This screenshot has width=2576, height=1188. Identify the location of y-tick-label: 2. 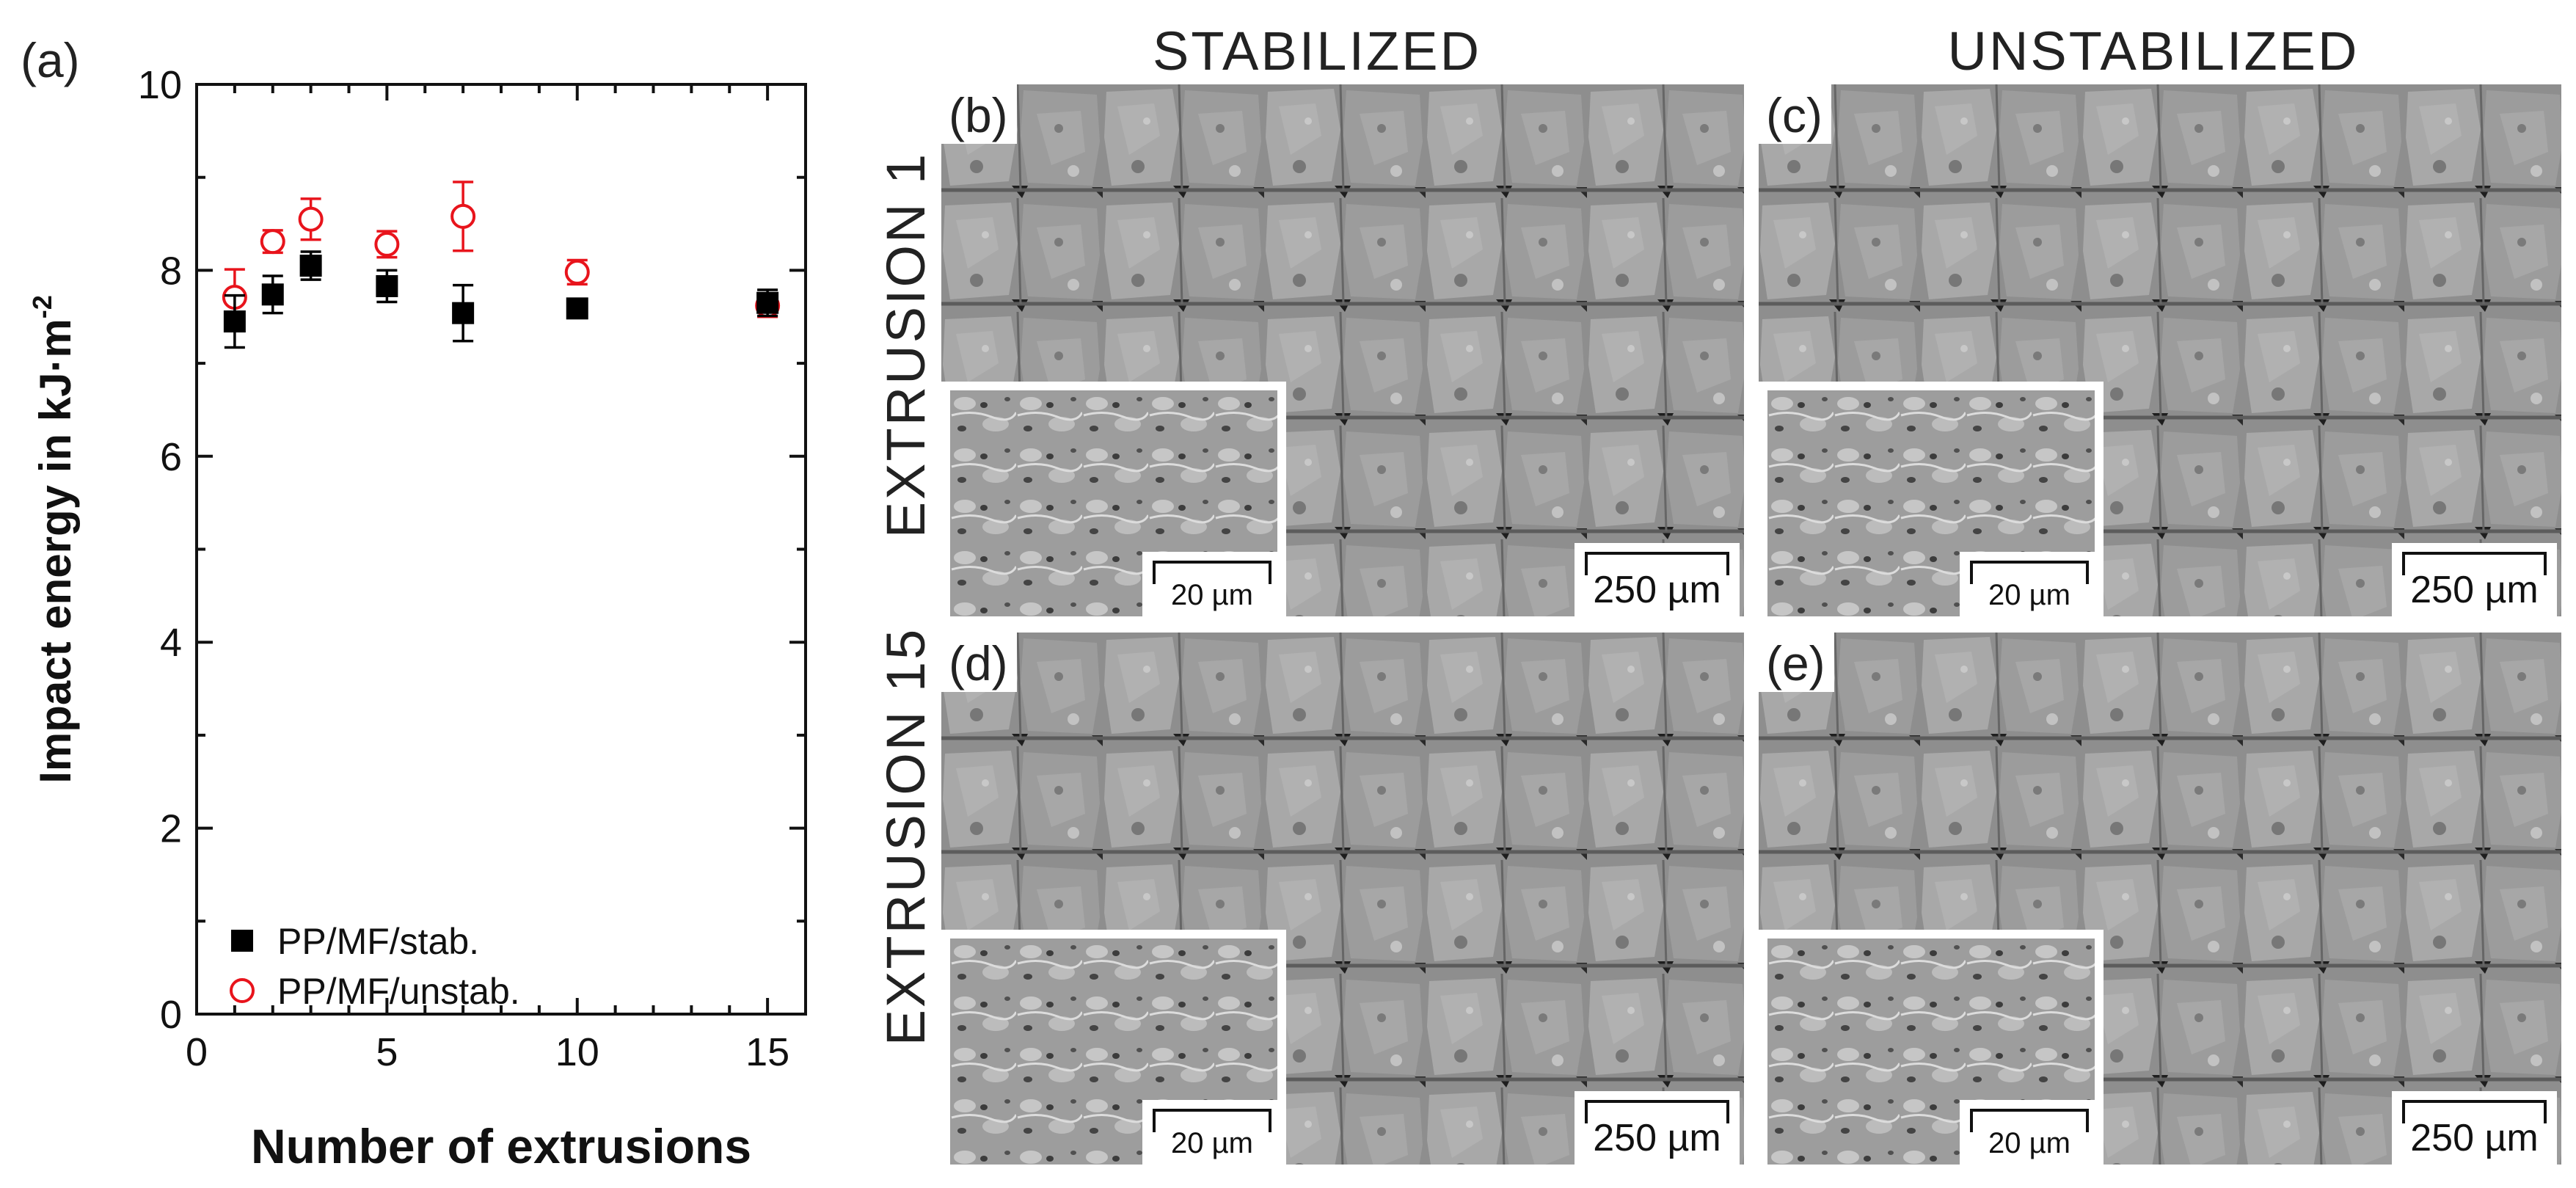
(171, 829).